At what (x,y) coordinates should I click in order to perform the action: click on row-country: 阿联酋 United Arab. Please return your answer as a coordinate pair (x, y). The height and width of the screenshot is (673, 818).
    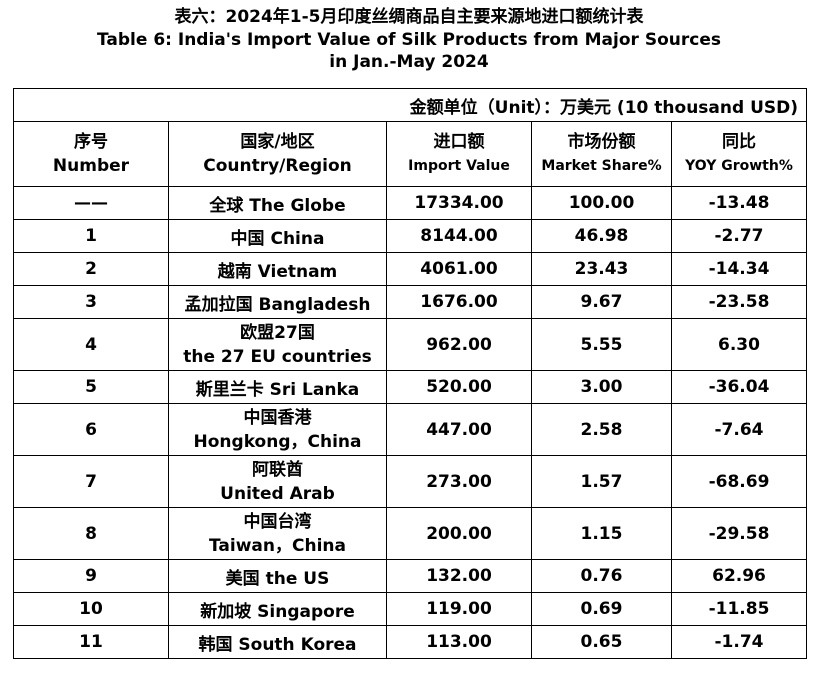
    Looking at the image, I should click on (277, 481).